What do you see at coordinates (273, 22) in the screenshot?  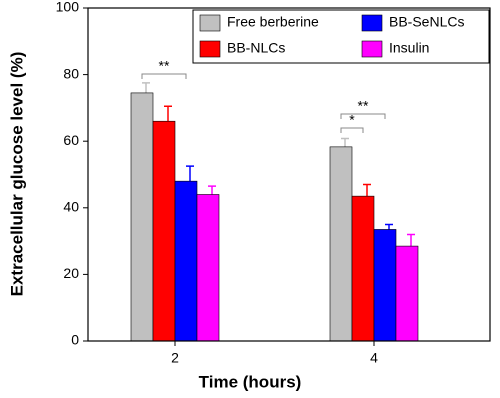 I see `legend-label: Free berberine` at bounding box center [273, 22].